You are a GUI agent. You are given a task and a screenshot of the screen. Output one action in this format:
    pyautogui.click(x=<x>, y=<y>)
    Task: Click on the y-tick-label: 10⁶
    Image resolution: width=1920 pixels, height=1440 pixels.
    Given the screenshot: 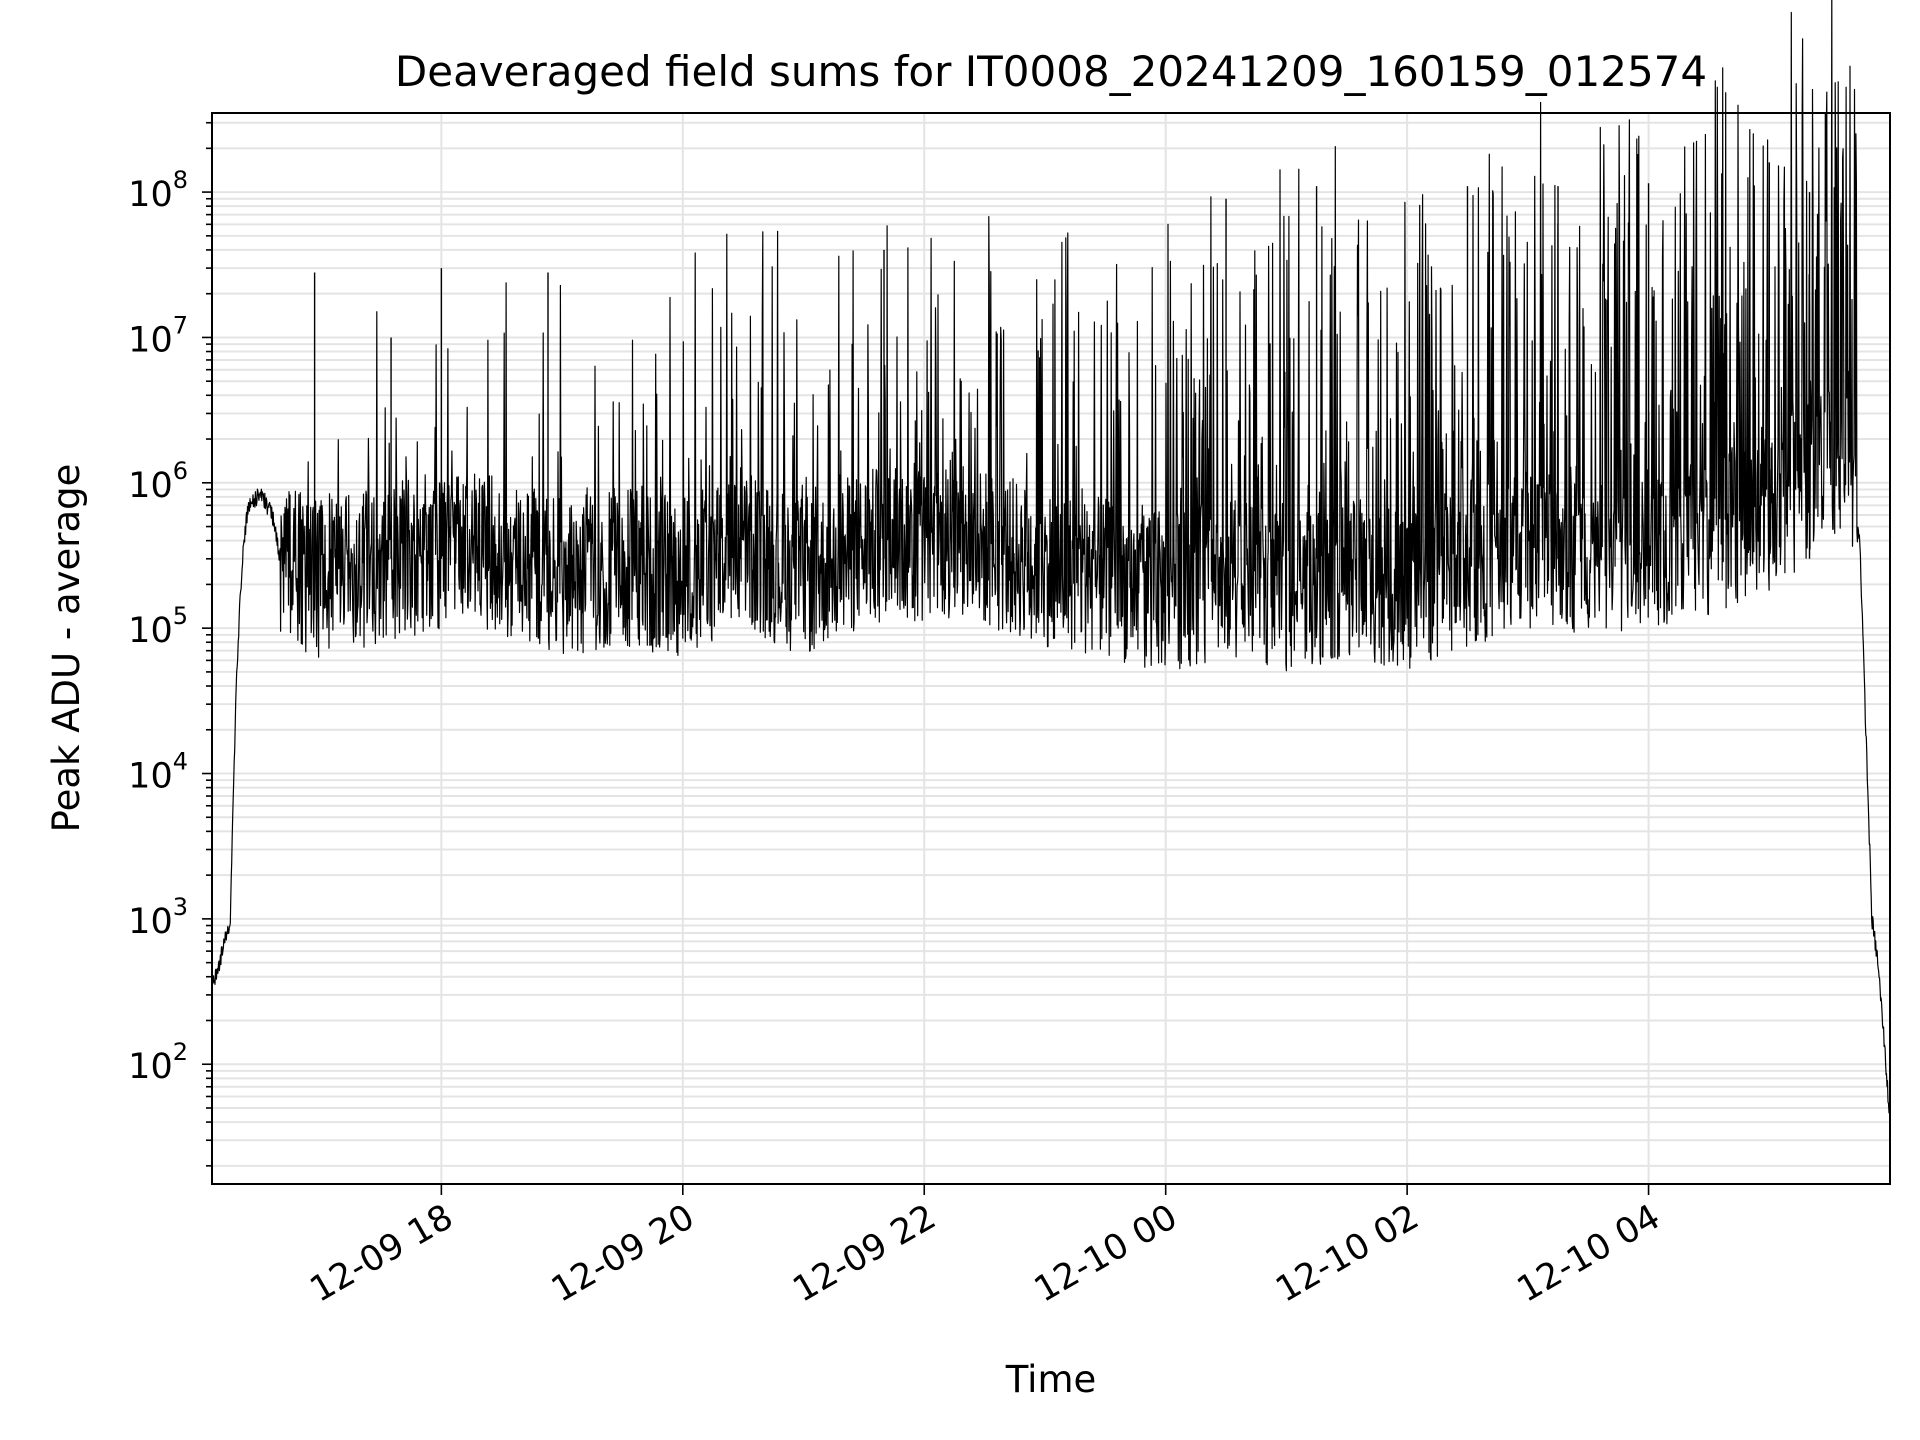 What is the action you would take?
    pyautogui.click(x=158, y=481)
    